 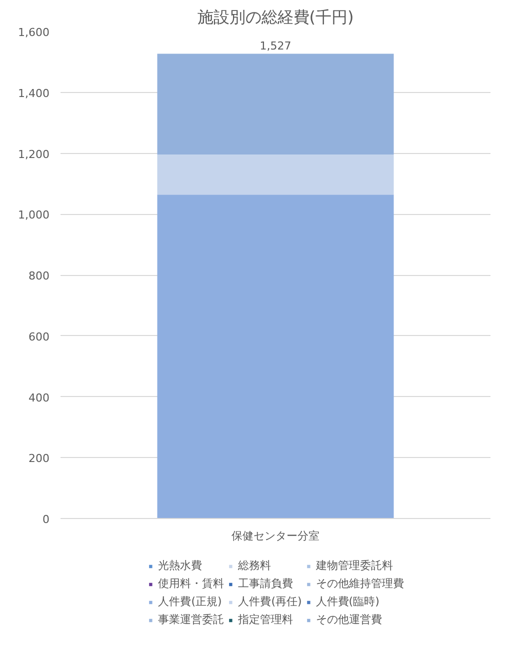 I want to click on y-tick-label: 1,200, so click(x=34, y=154).